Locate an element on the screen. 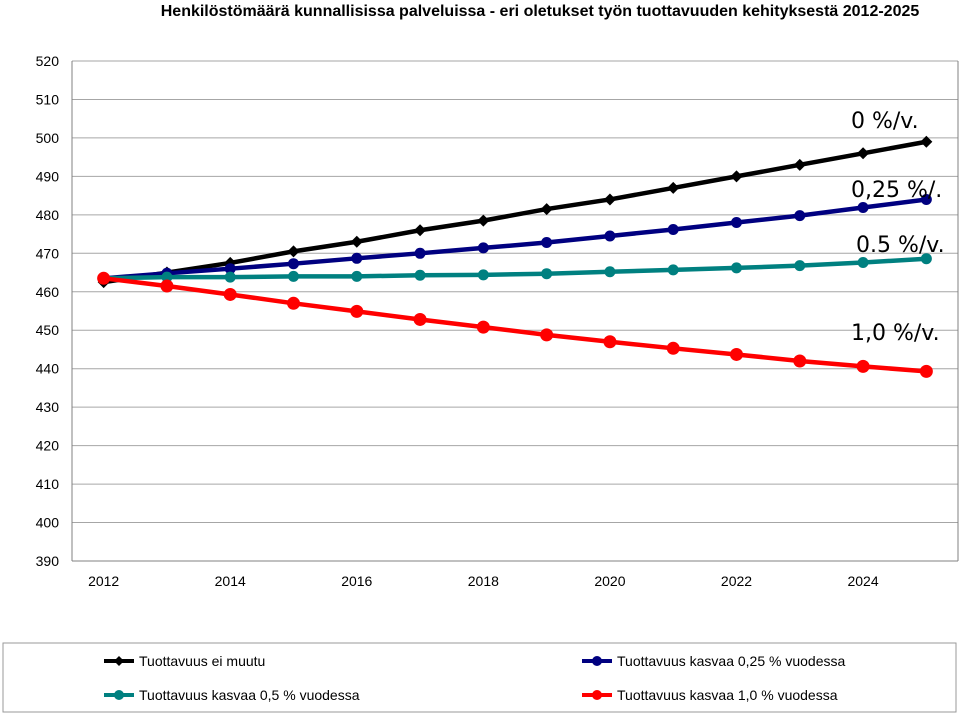 Image resolution: width=960 pixels, height=715 pixels. y-tick-label: 400 is located at coordinates (48, 523).